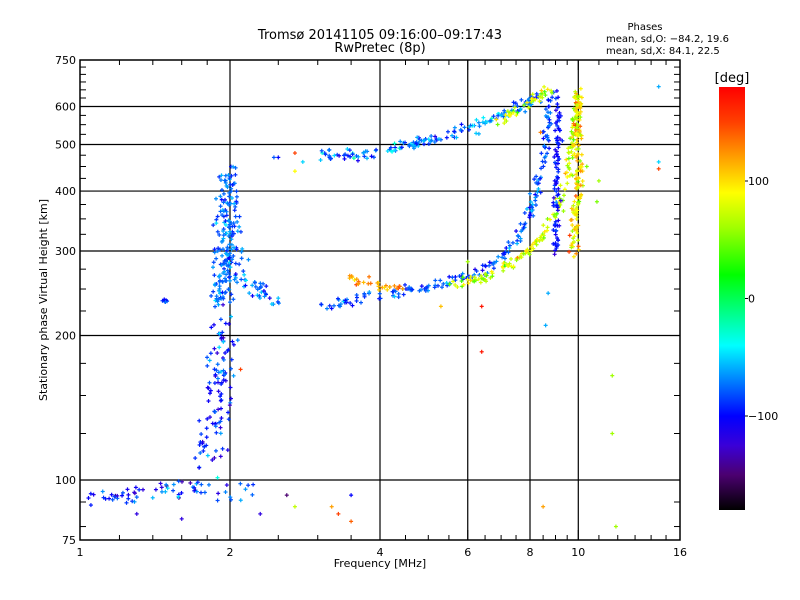 The height and width of the screenshot is (600, 800). Describe the element at coordinates (65, 107) in the screenshot. I see `y-tick-label: 600` at that location.